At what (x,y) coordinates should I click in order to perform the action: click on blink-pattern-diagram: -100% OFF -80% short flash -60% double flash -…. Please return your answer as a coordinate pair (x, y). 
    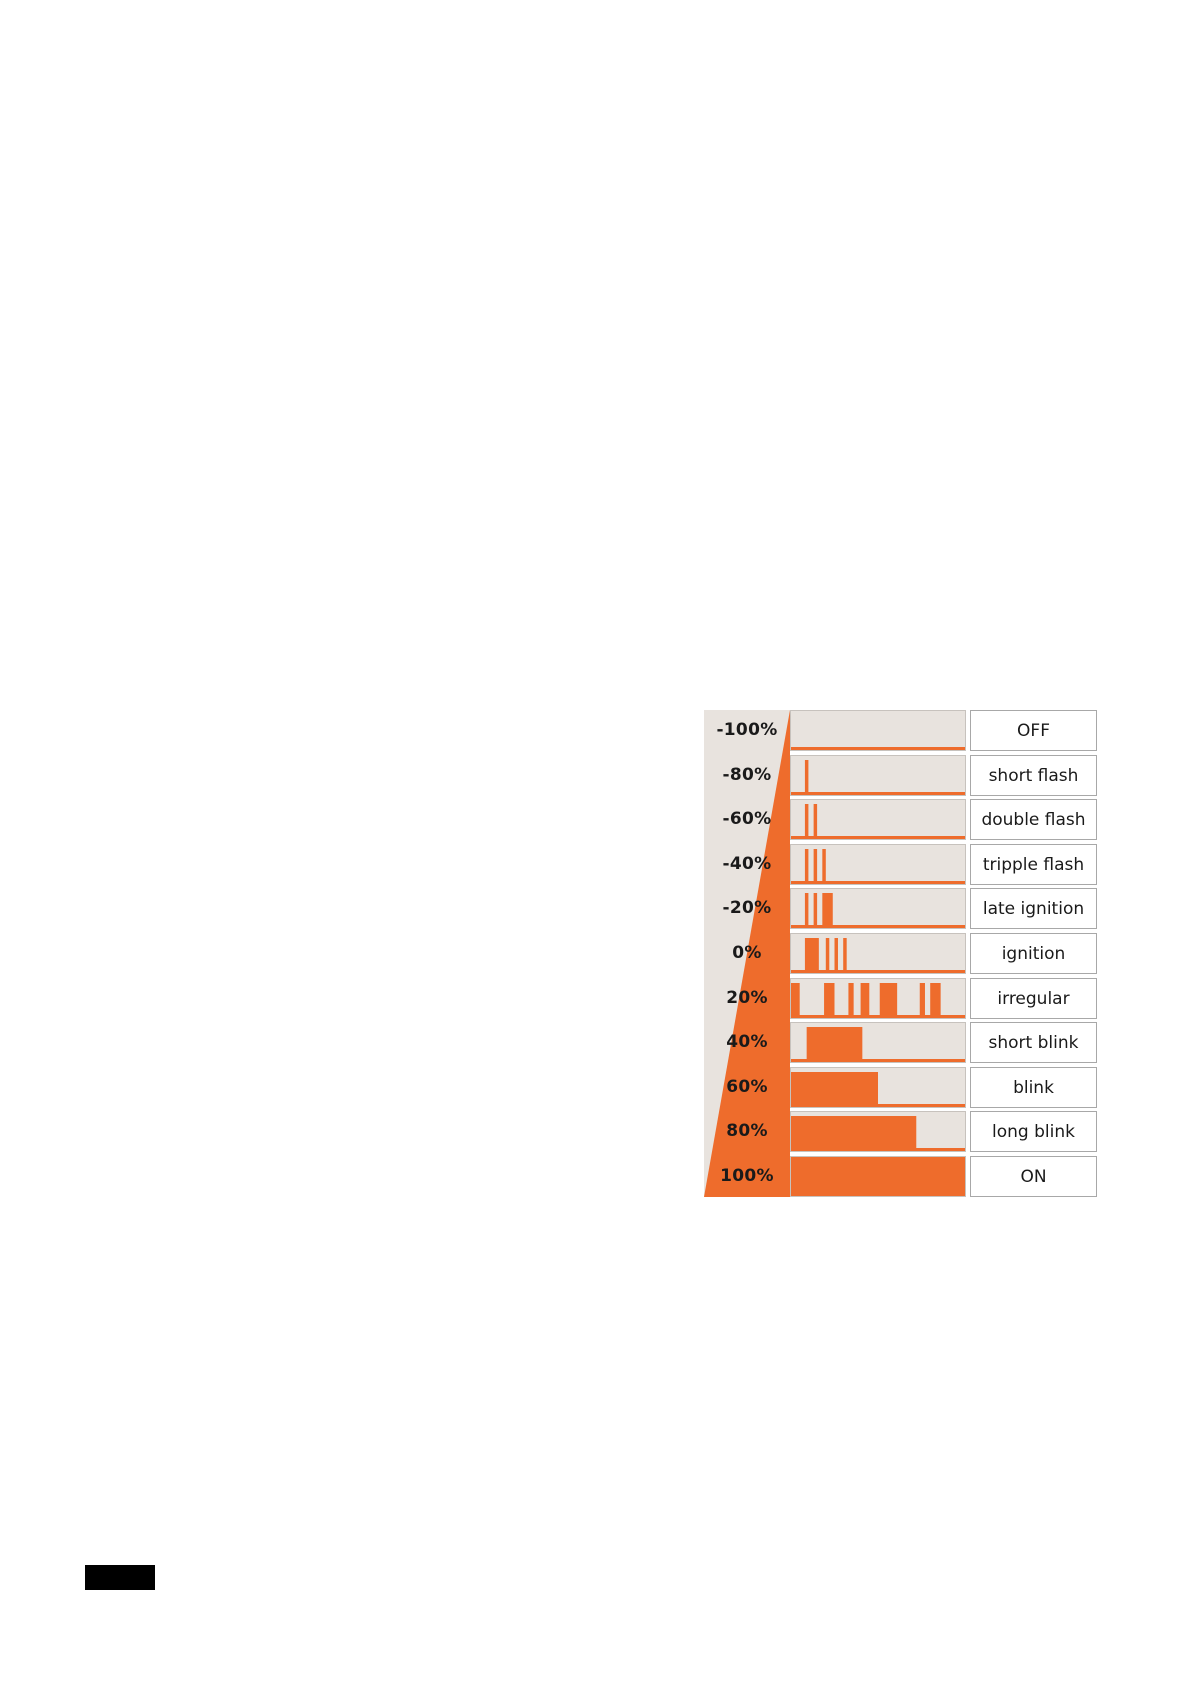
    Looking at the image, I should click on (901, 953).